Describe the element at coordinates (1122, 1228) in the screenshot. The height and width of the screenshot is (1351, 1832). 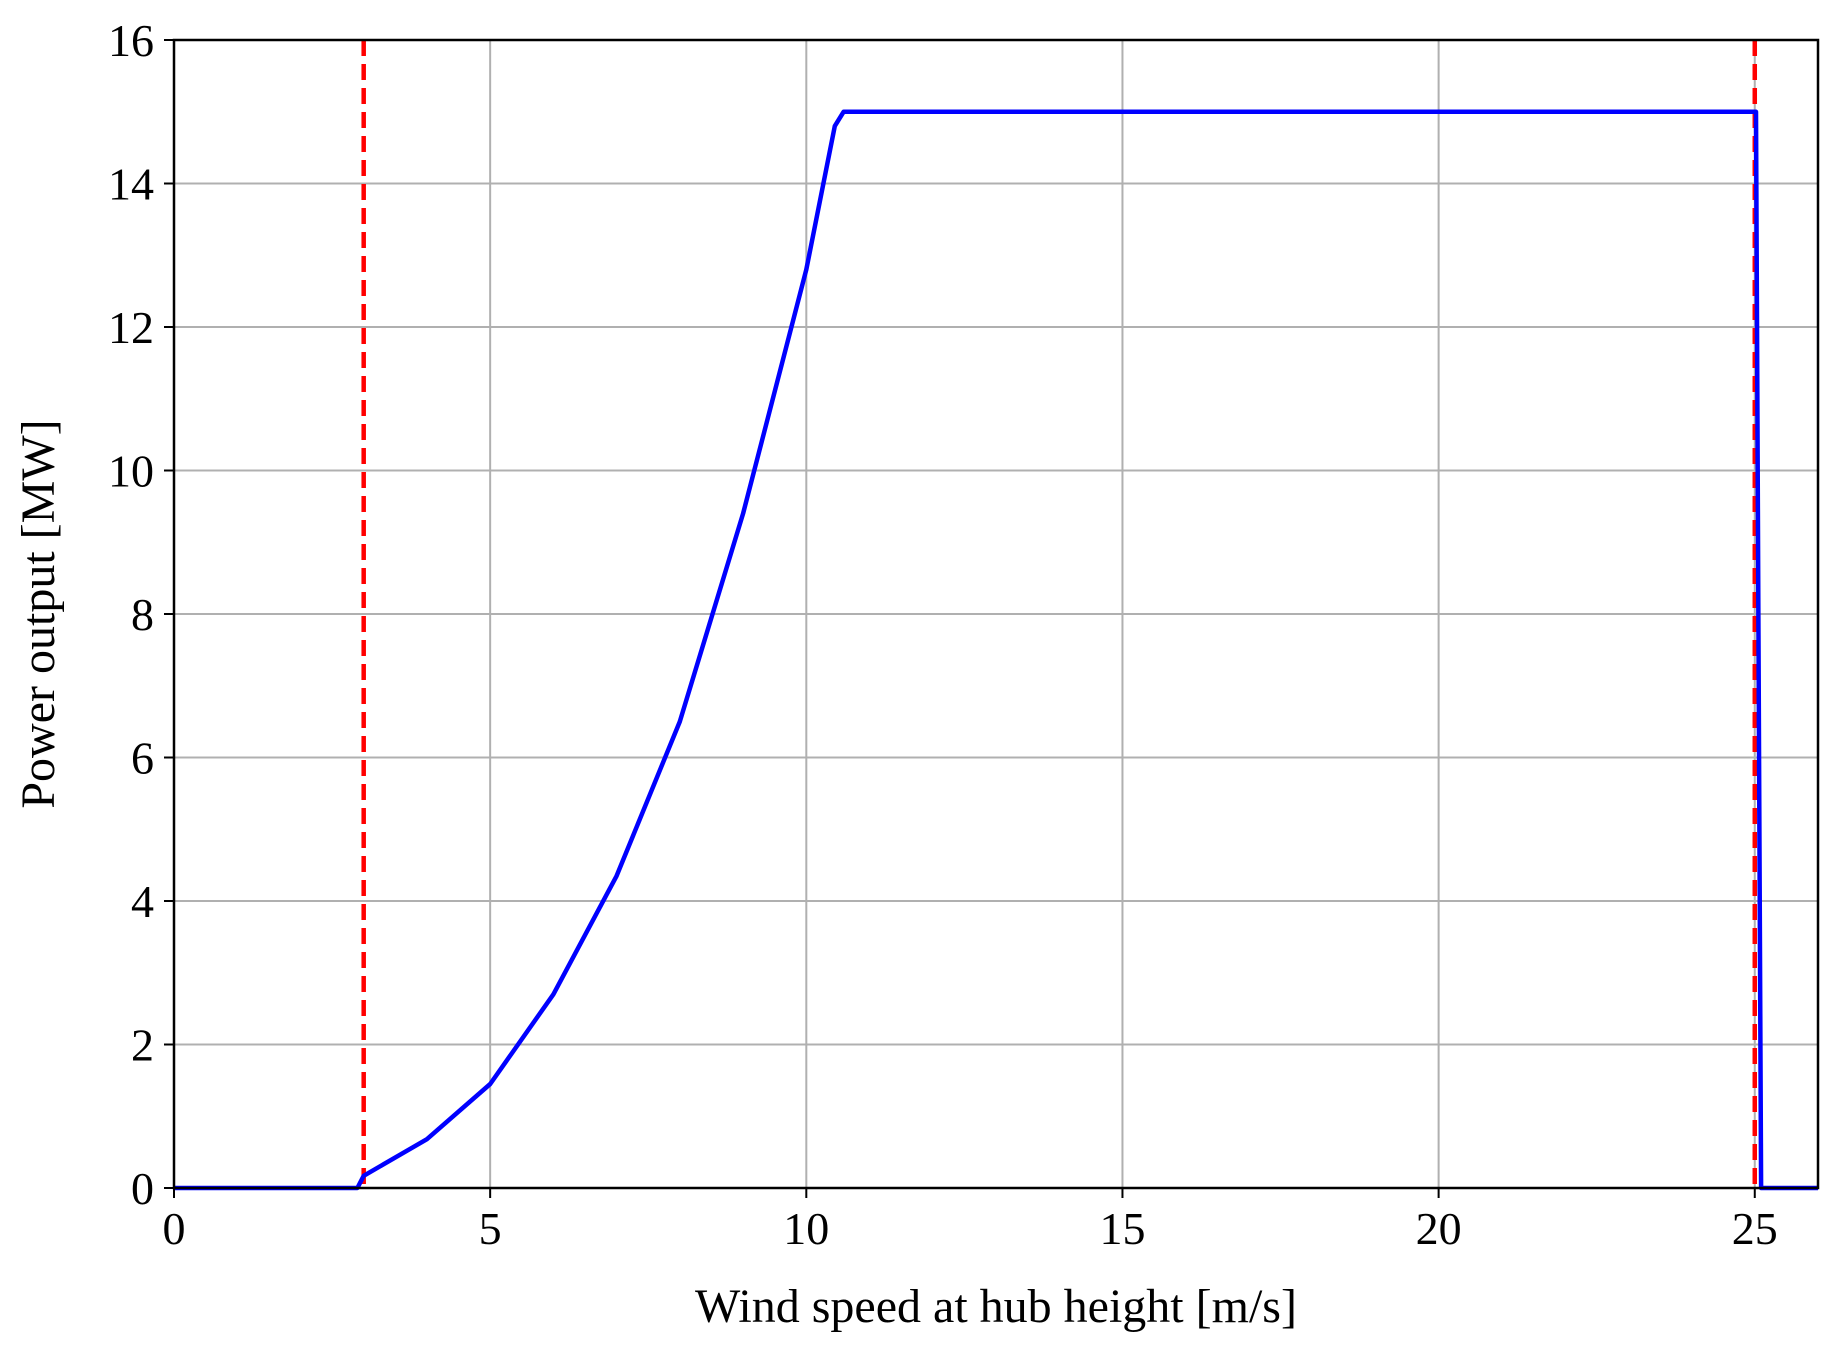
I see `x-tick-label: 15` at that location.